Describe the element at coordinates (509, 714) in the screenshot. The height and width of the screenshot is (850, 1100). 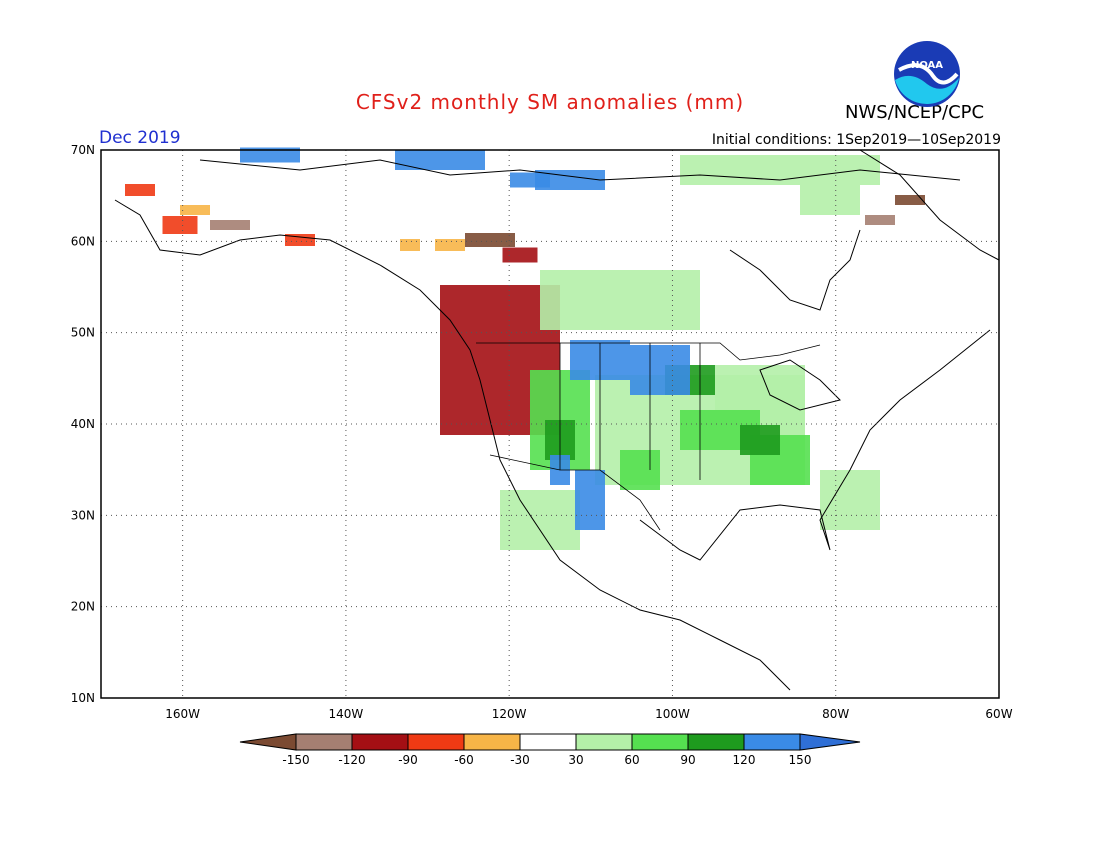
I see `lon-label: 120W` at that location.